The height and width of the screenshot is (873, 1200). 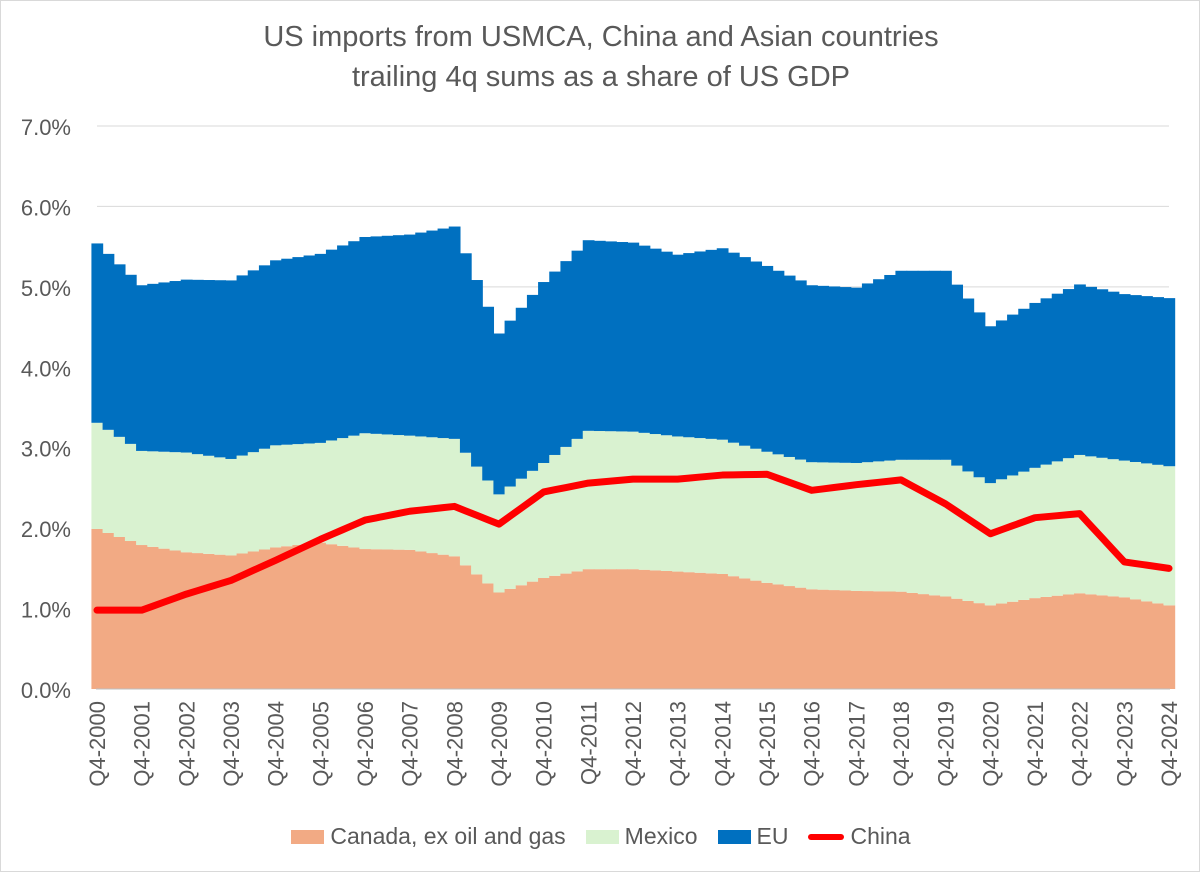 I want to click on x-tick-label: Q4-2015, so click(x=767, y=744).